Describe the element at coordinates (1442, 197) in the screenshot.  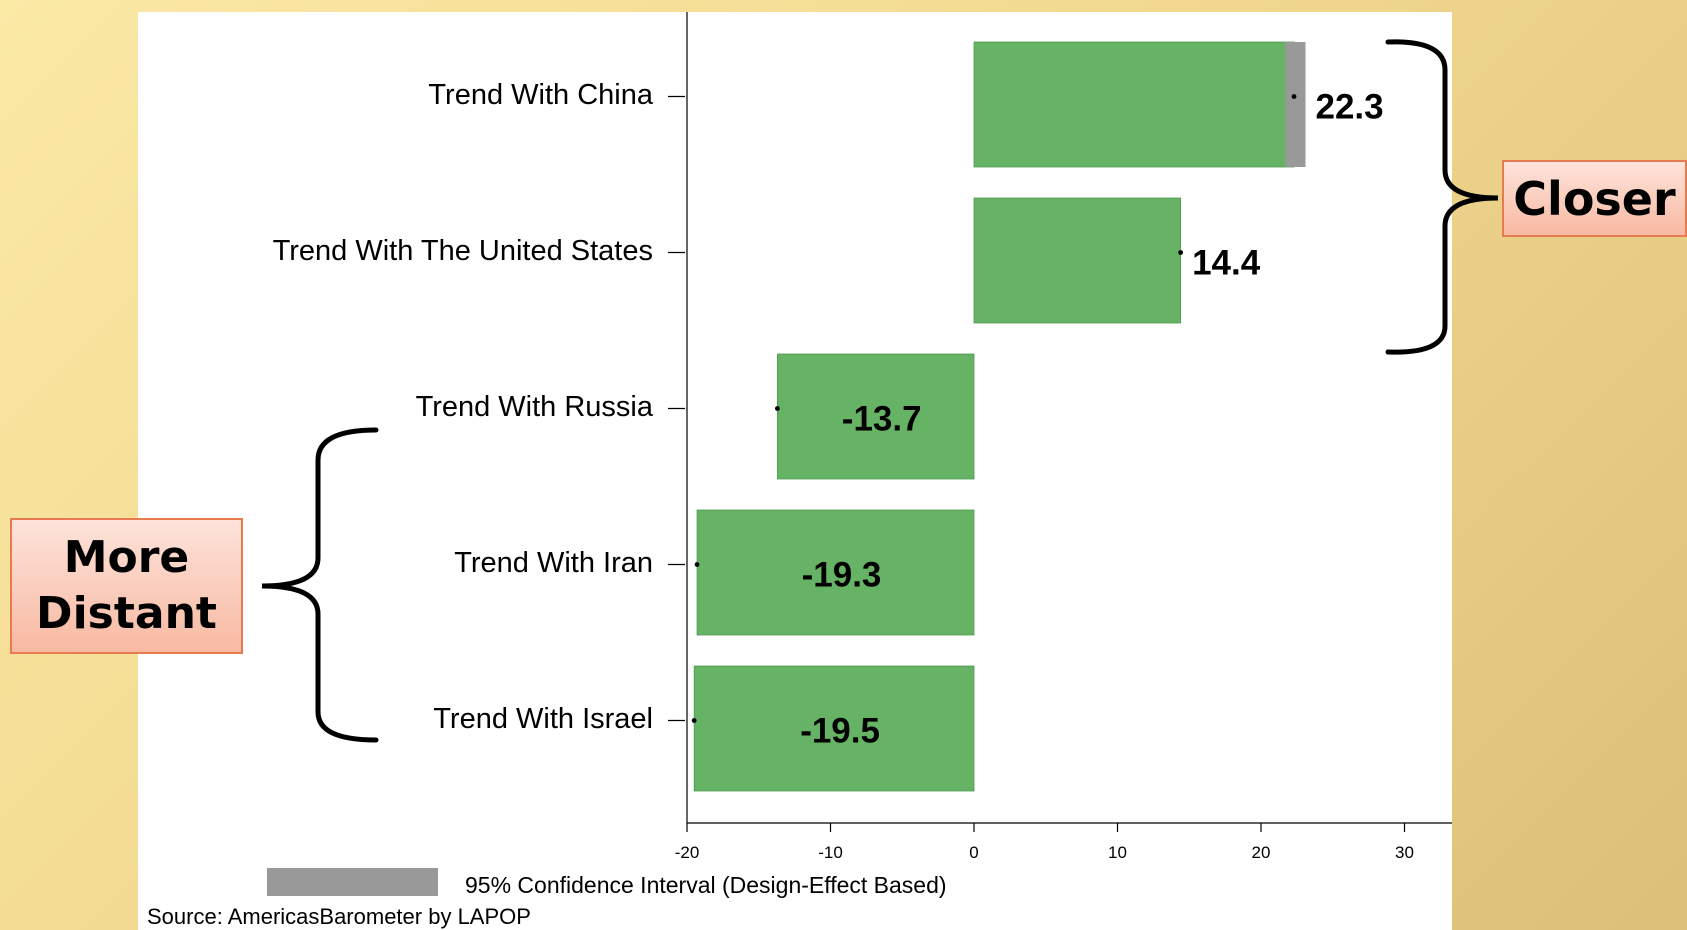
I see `closer-brace` at that location.